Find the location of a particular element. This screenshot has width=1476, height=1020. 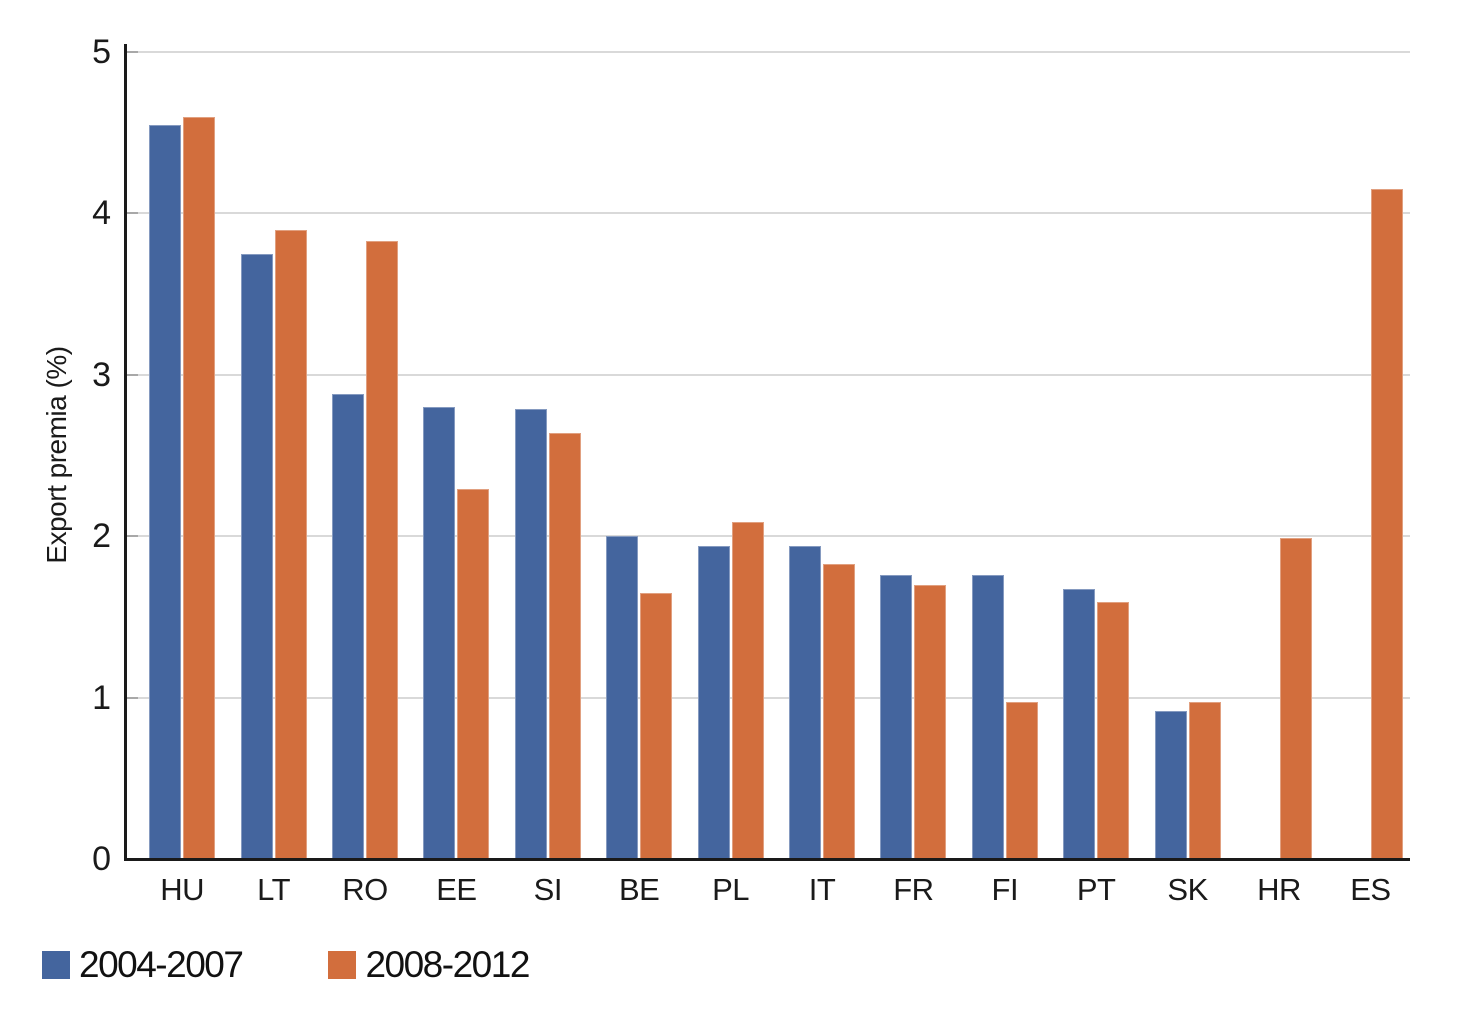

x-tick-label-ES: ES is located at coordinates (1370, 889).